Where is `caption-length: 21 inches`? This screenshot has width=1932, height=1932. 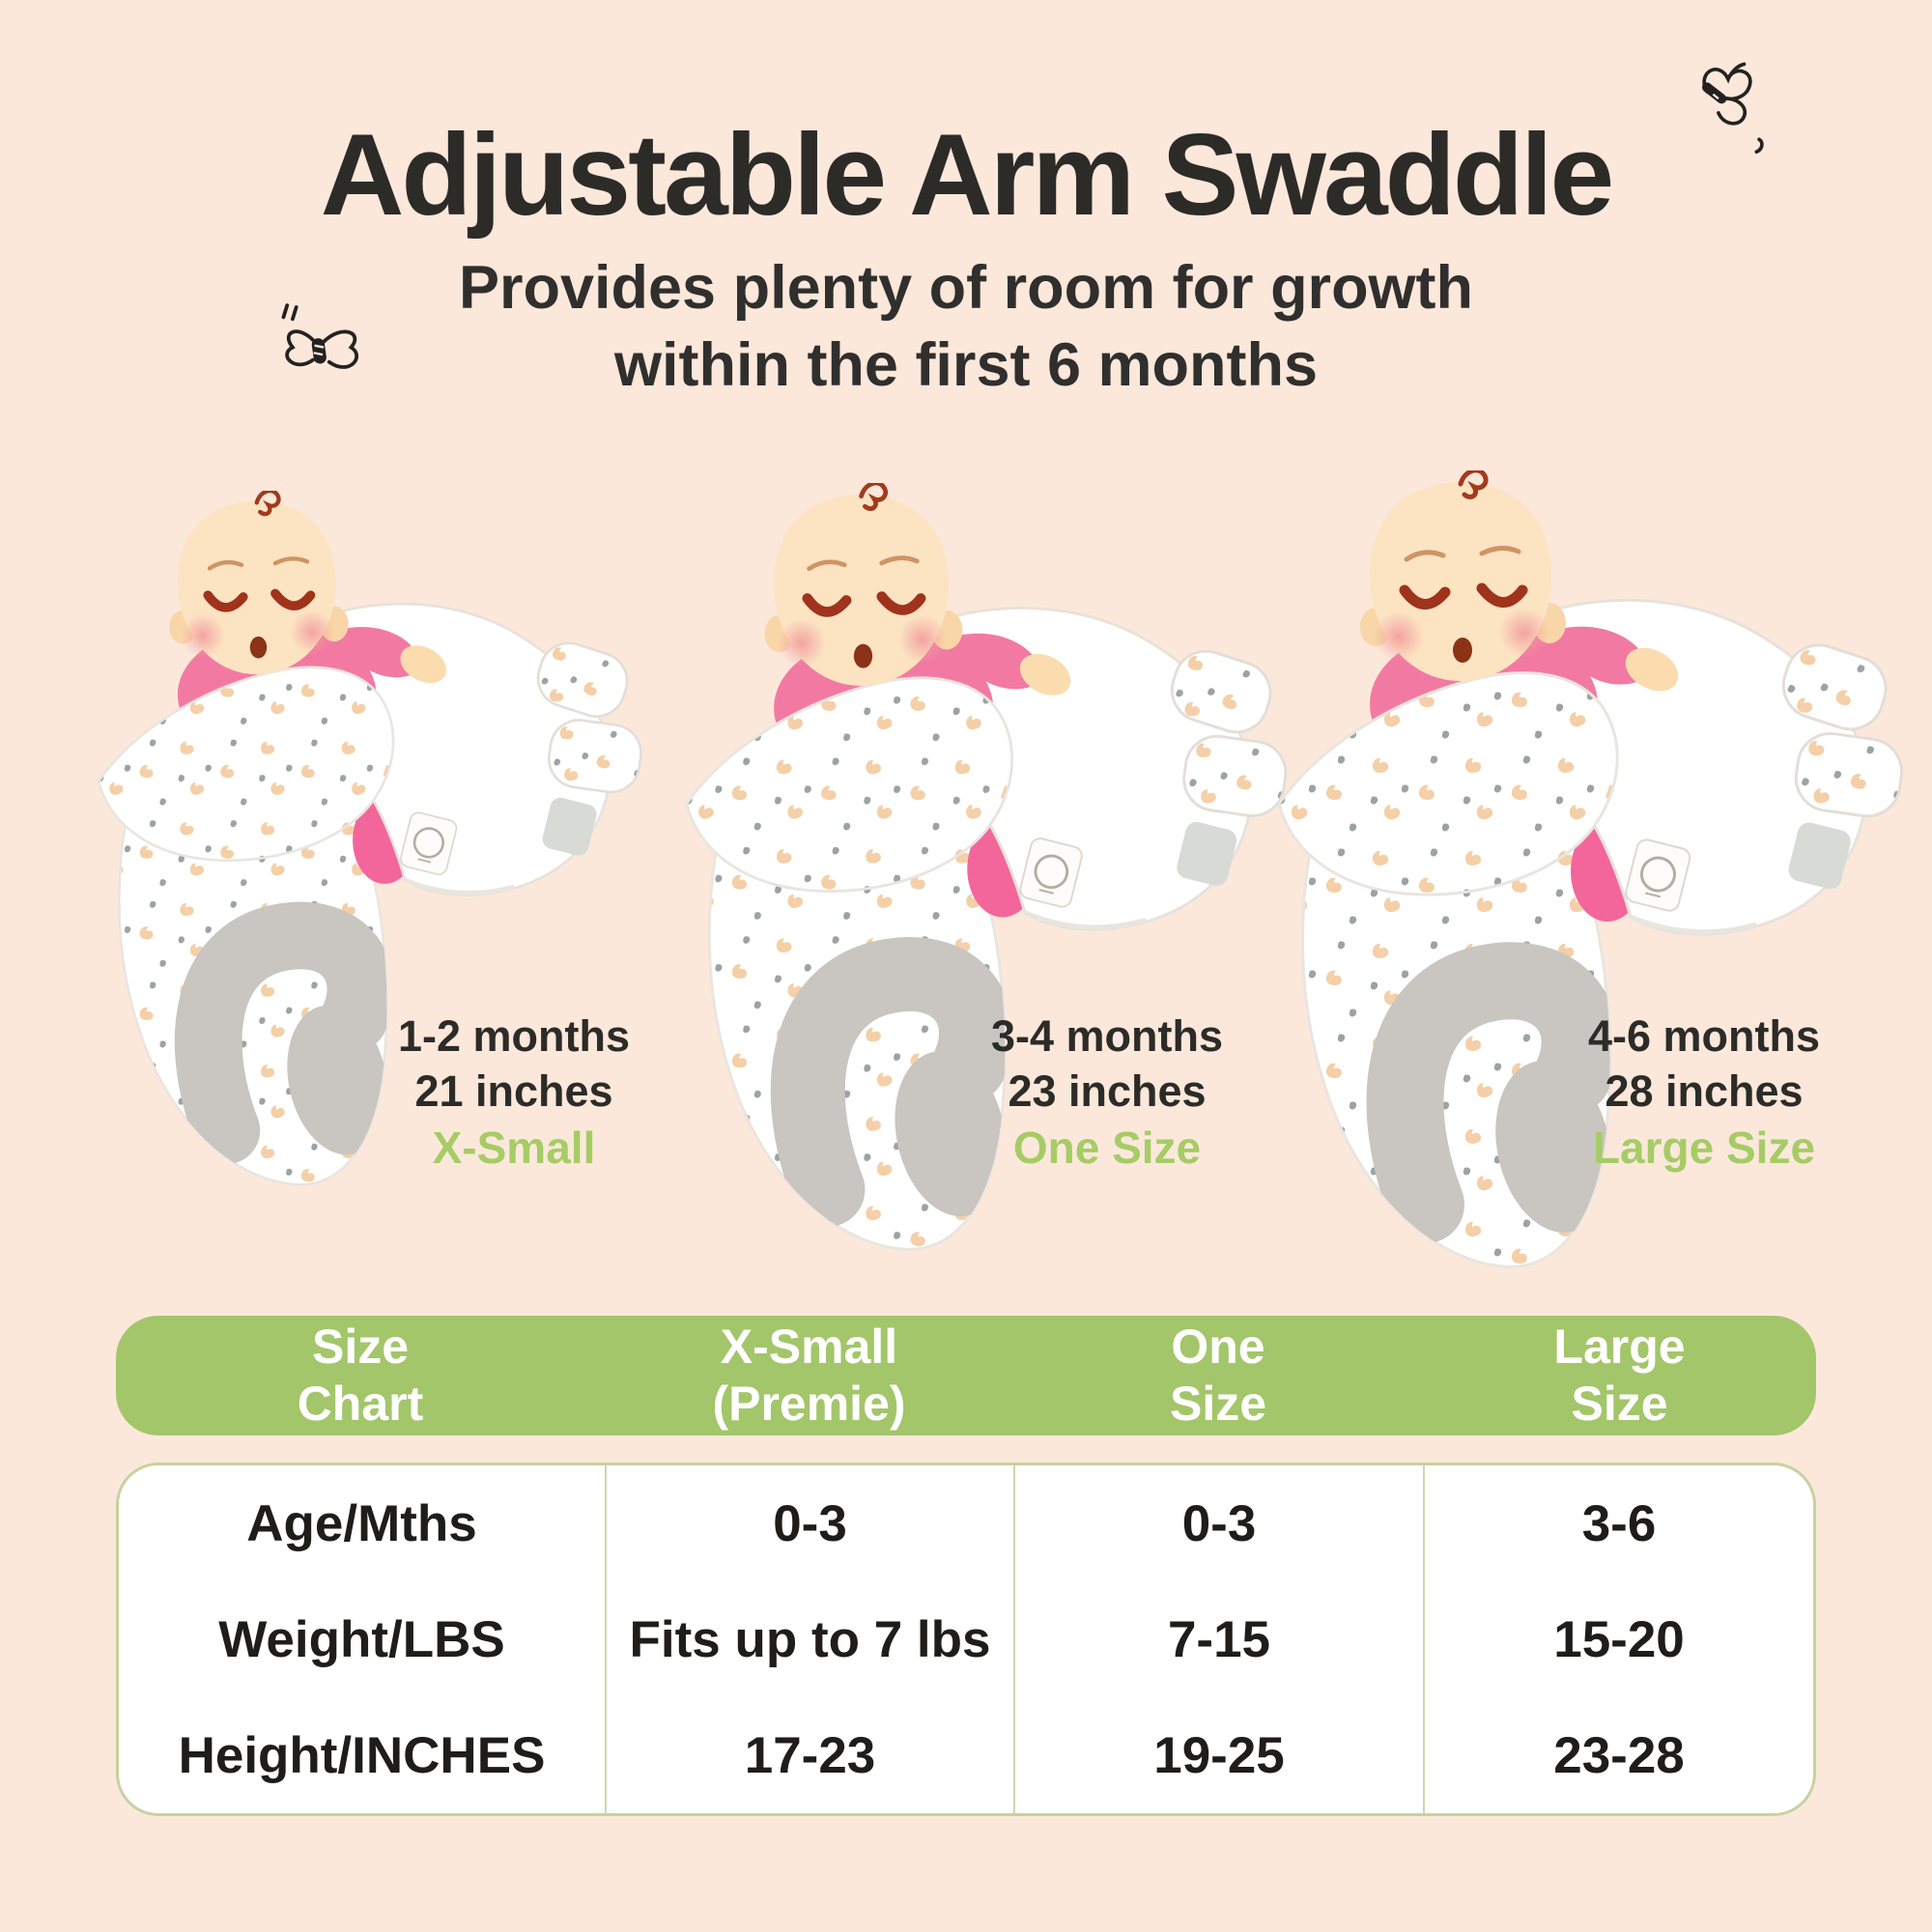 caption-length: 21 inches is located at coordinates (513, 1091).